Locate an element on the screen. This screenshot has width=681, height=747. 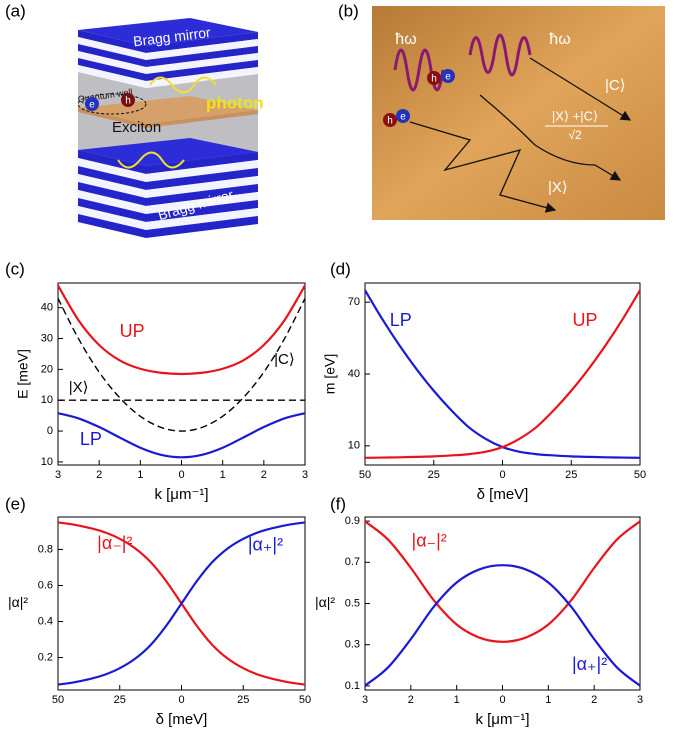
y-axis-label: m [eV] is located at coordinates (330, 374).